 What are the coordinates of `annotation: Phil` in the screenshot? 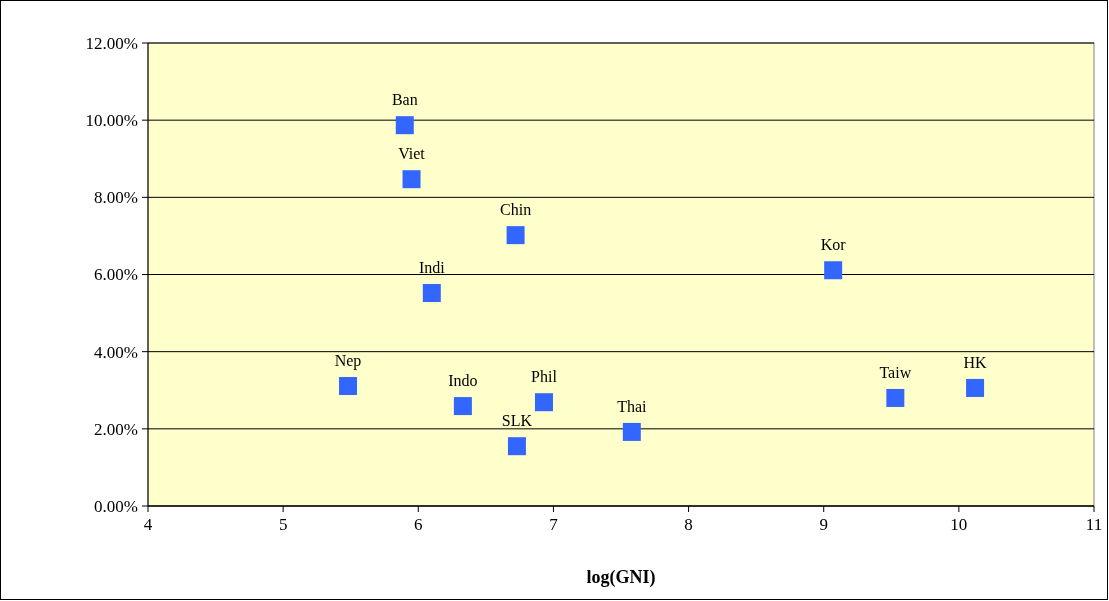 It's located at (544, 377).